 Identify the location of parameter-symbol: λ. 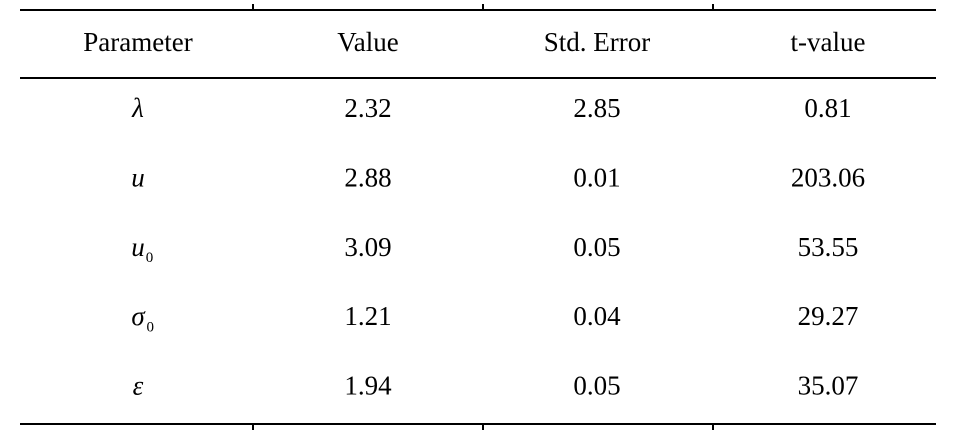
(137, 108).